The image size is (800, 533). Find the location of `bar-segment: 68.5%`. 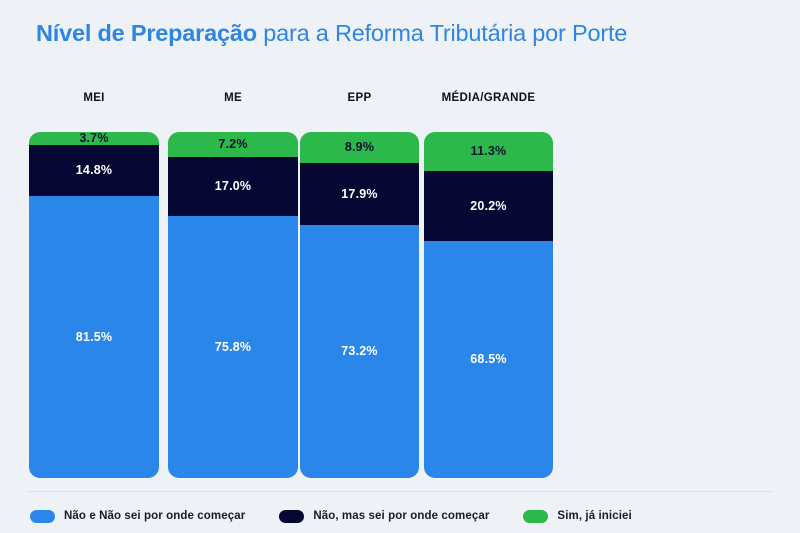

bar-segment: 68.5% is located at coordinates (488, 359).